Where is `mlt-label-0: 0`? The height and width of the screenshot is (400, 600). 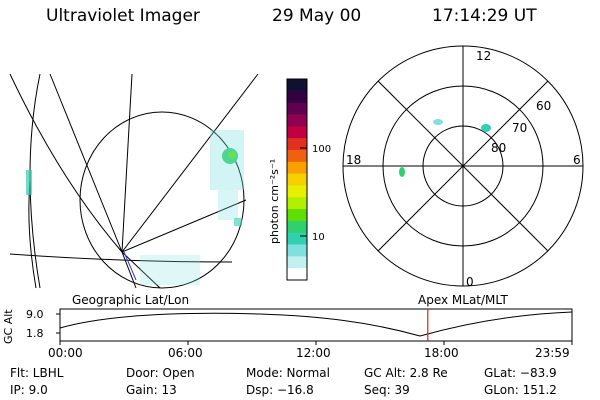
mlt-label-0: 0 is located at coordinates (470, 282).